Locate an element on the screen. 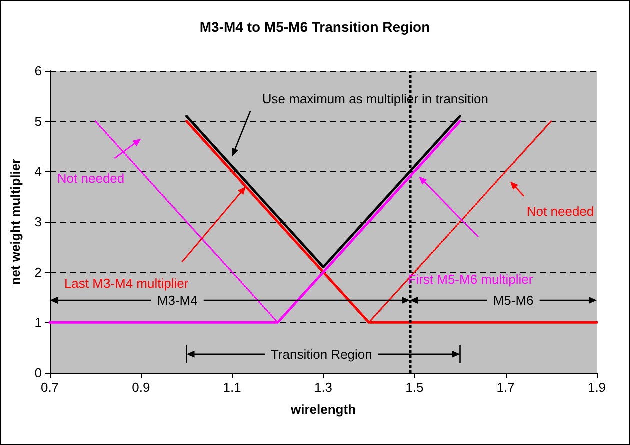  x-tick-label: 1.9 is located at coordinates (597, 387).